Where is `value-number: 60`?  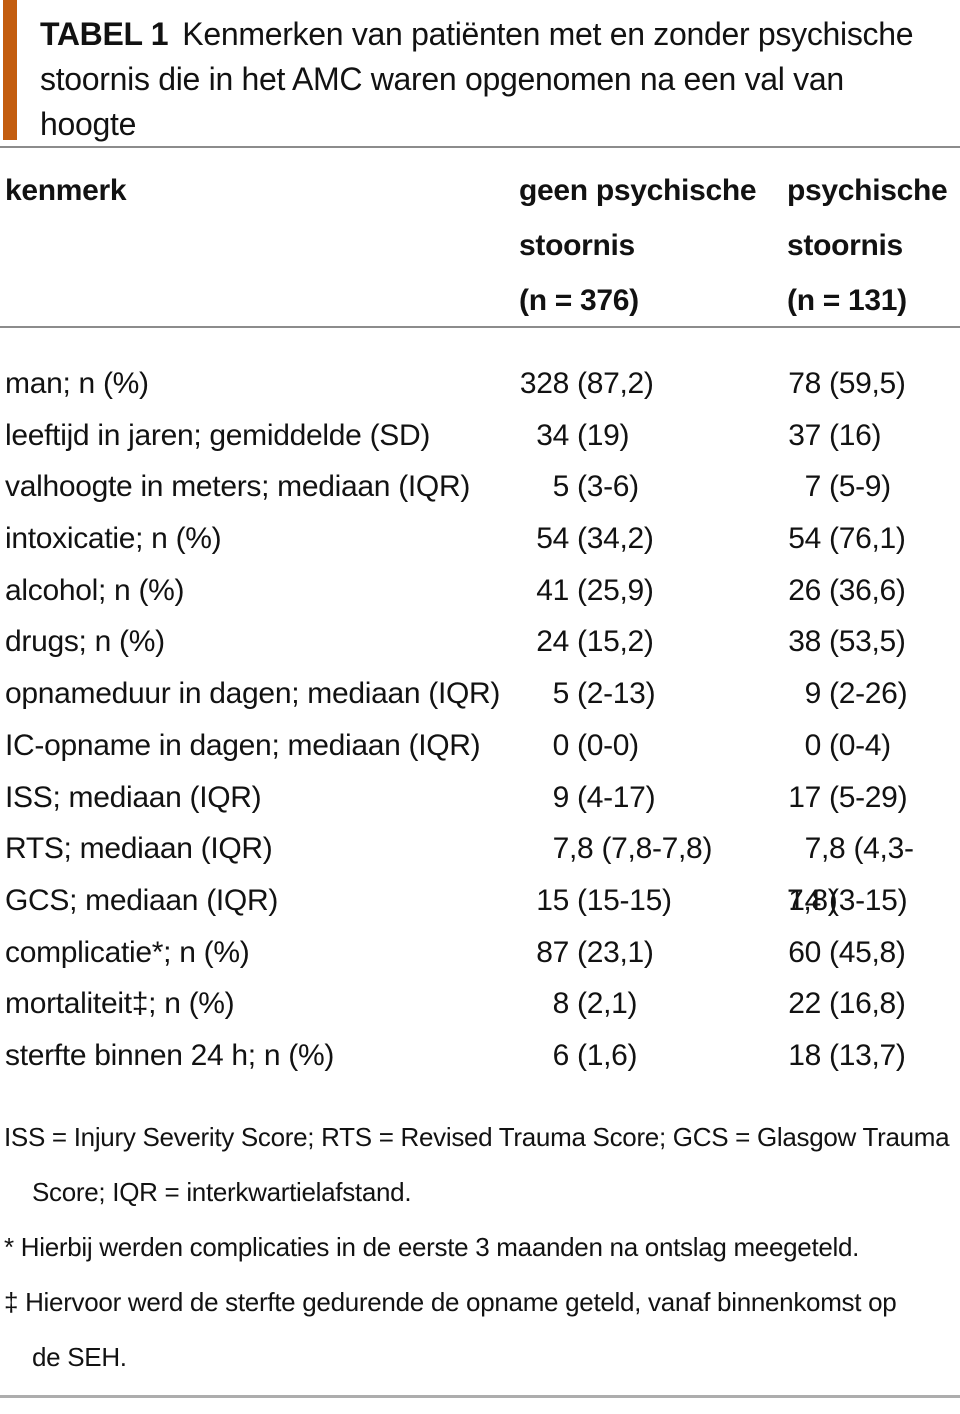 value-number: 60 is located at coordinates (804, 952).